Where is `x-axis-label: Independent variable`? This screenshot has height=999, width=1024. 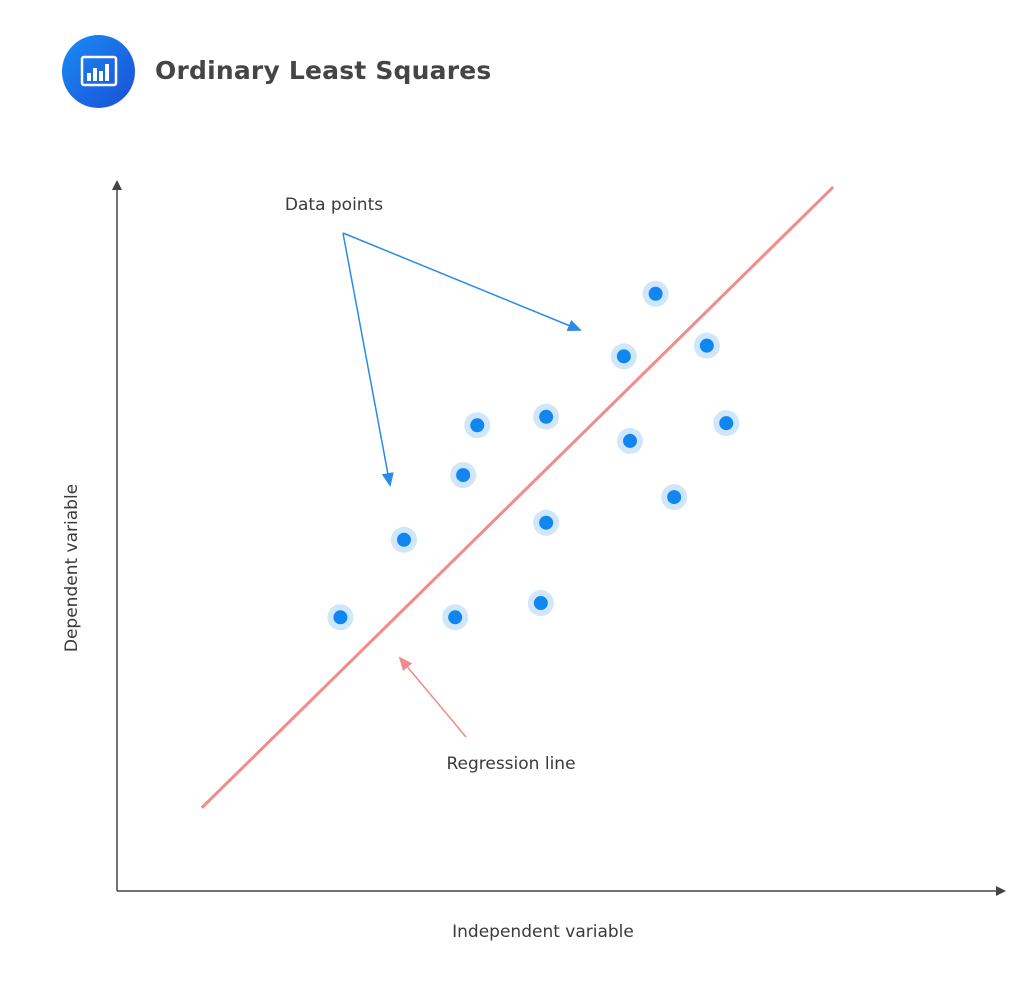
x-axis-label: Independent variable is located at coordinates (543, 932).